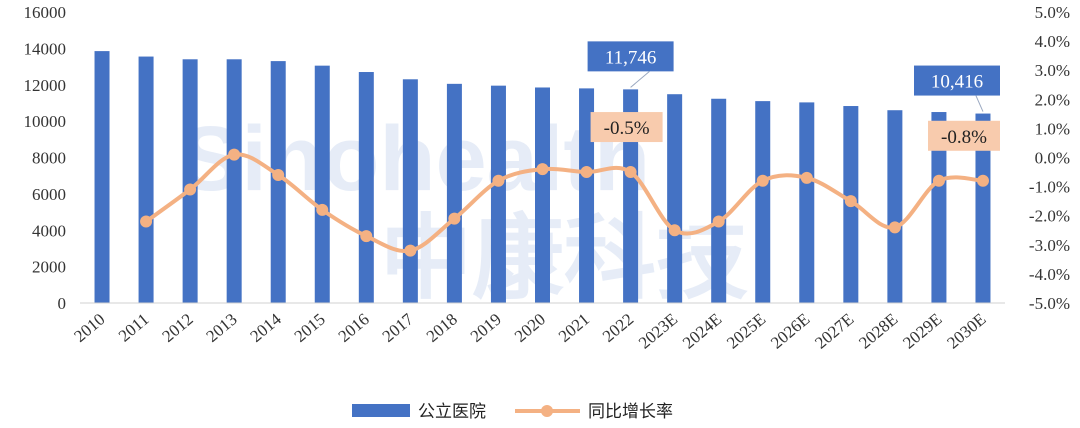 This screenshot has width=1080, height=428. Describe the element at coordinates (762, 180) in the screenshot. I see `line-point-2025E` at that location.